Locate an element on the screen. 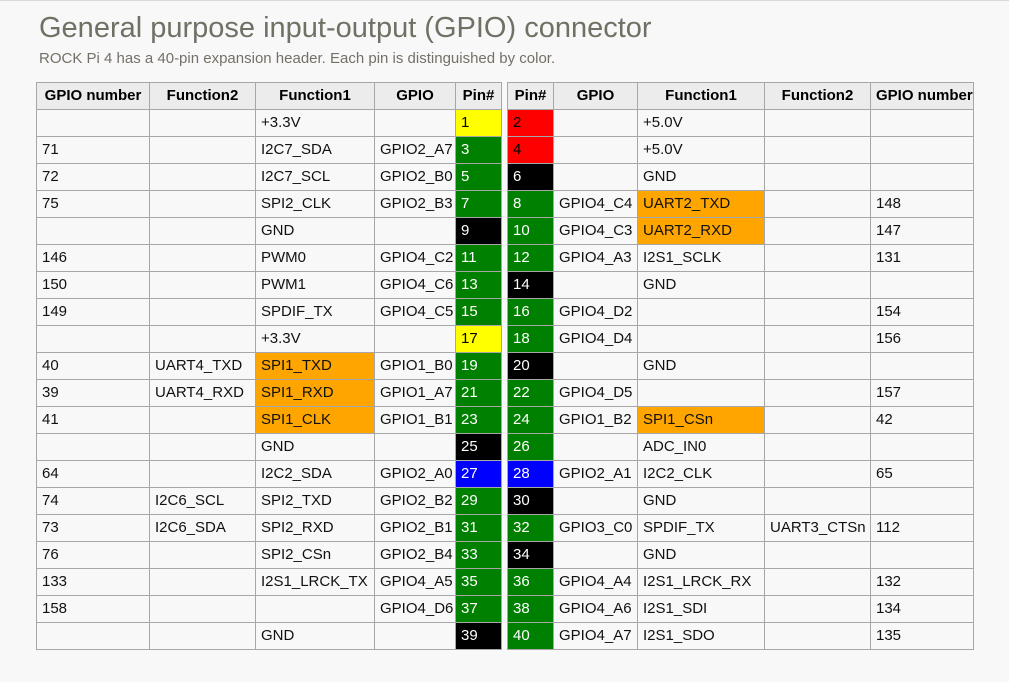 The width and height of the screenshot is (1009, 682). gpio-number-left-cell: 71 is located at coordinates (93, 150).